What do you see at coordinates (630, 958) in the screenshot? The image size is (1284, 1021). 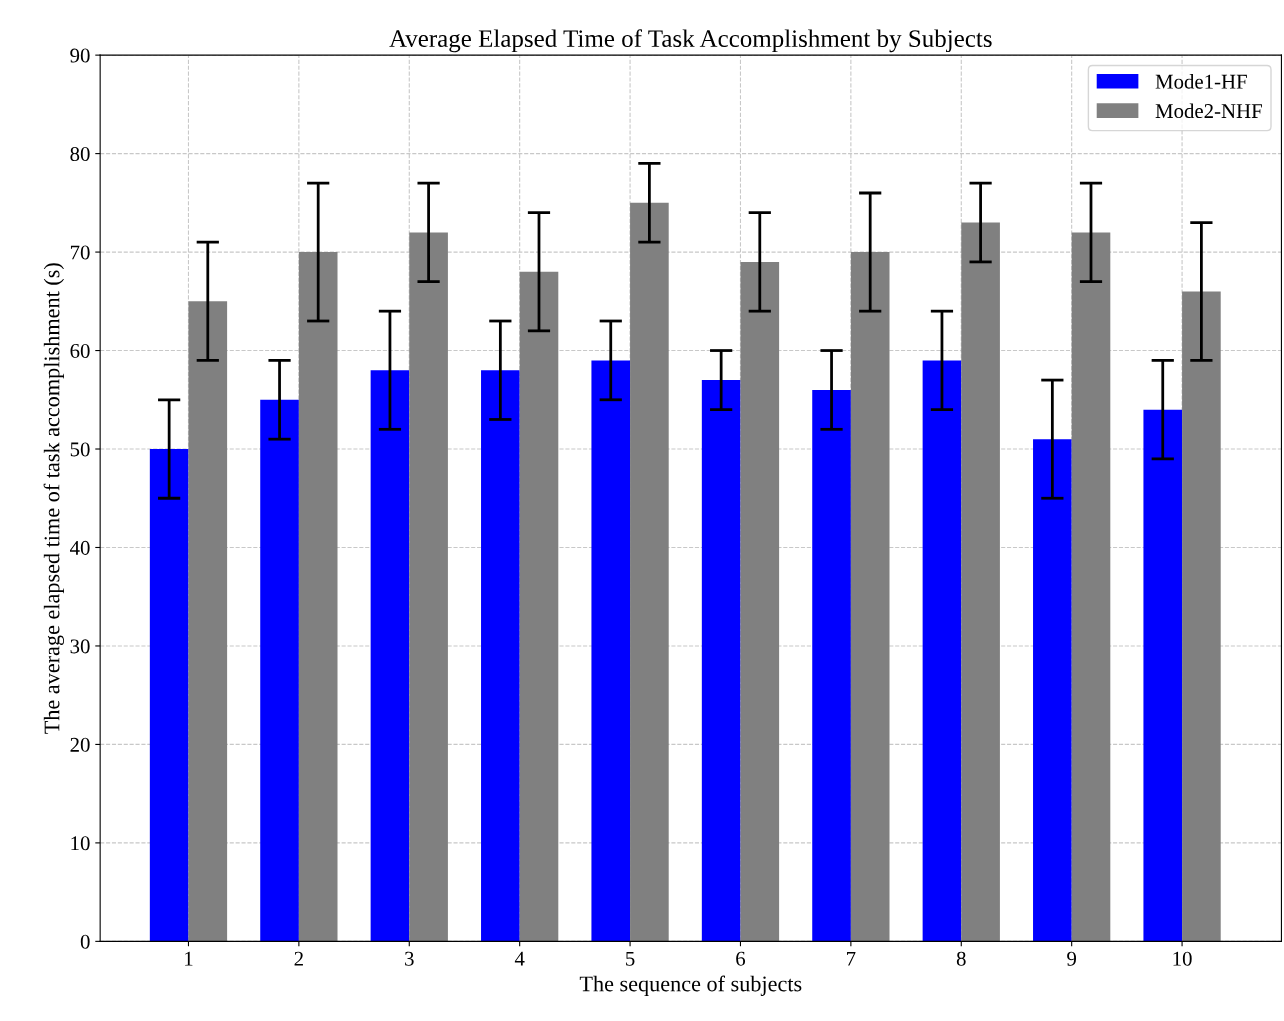 I see `x-tick-label: 5` at bounding box center [630, 958].